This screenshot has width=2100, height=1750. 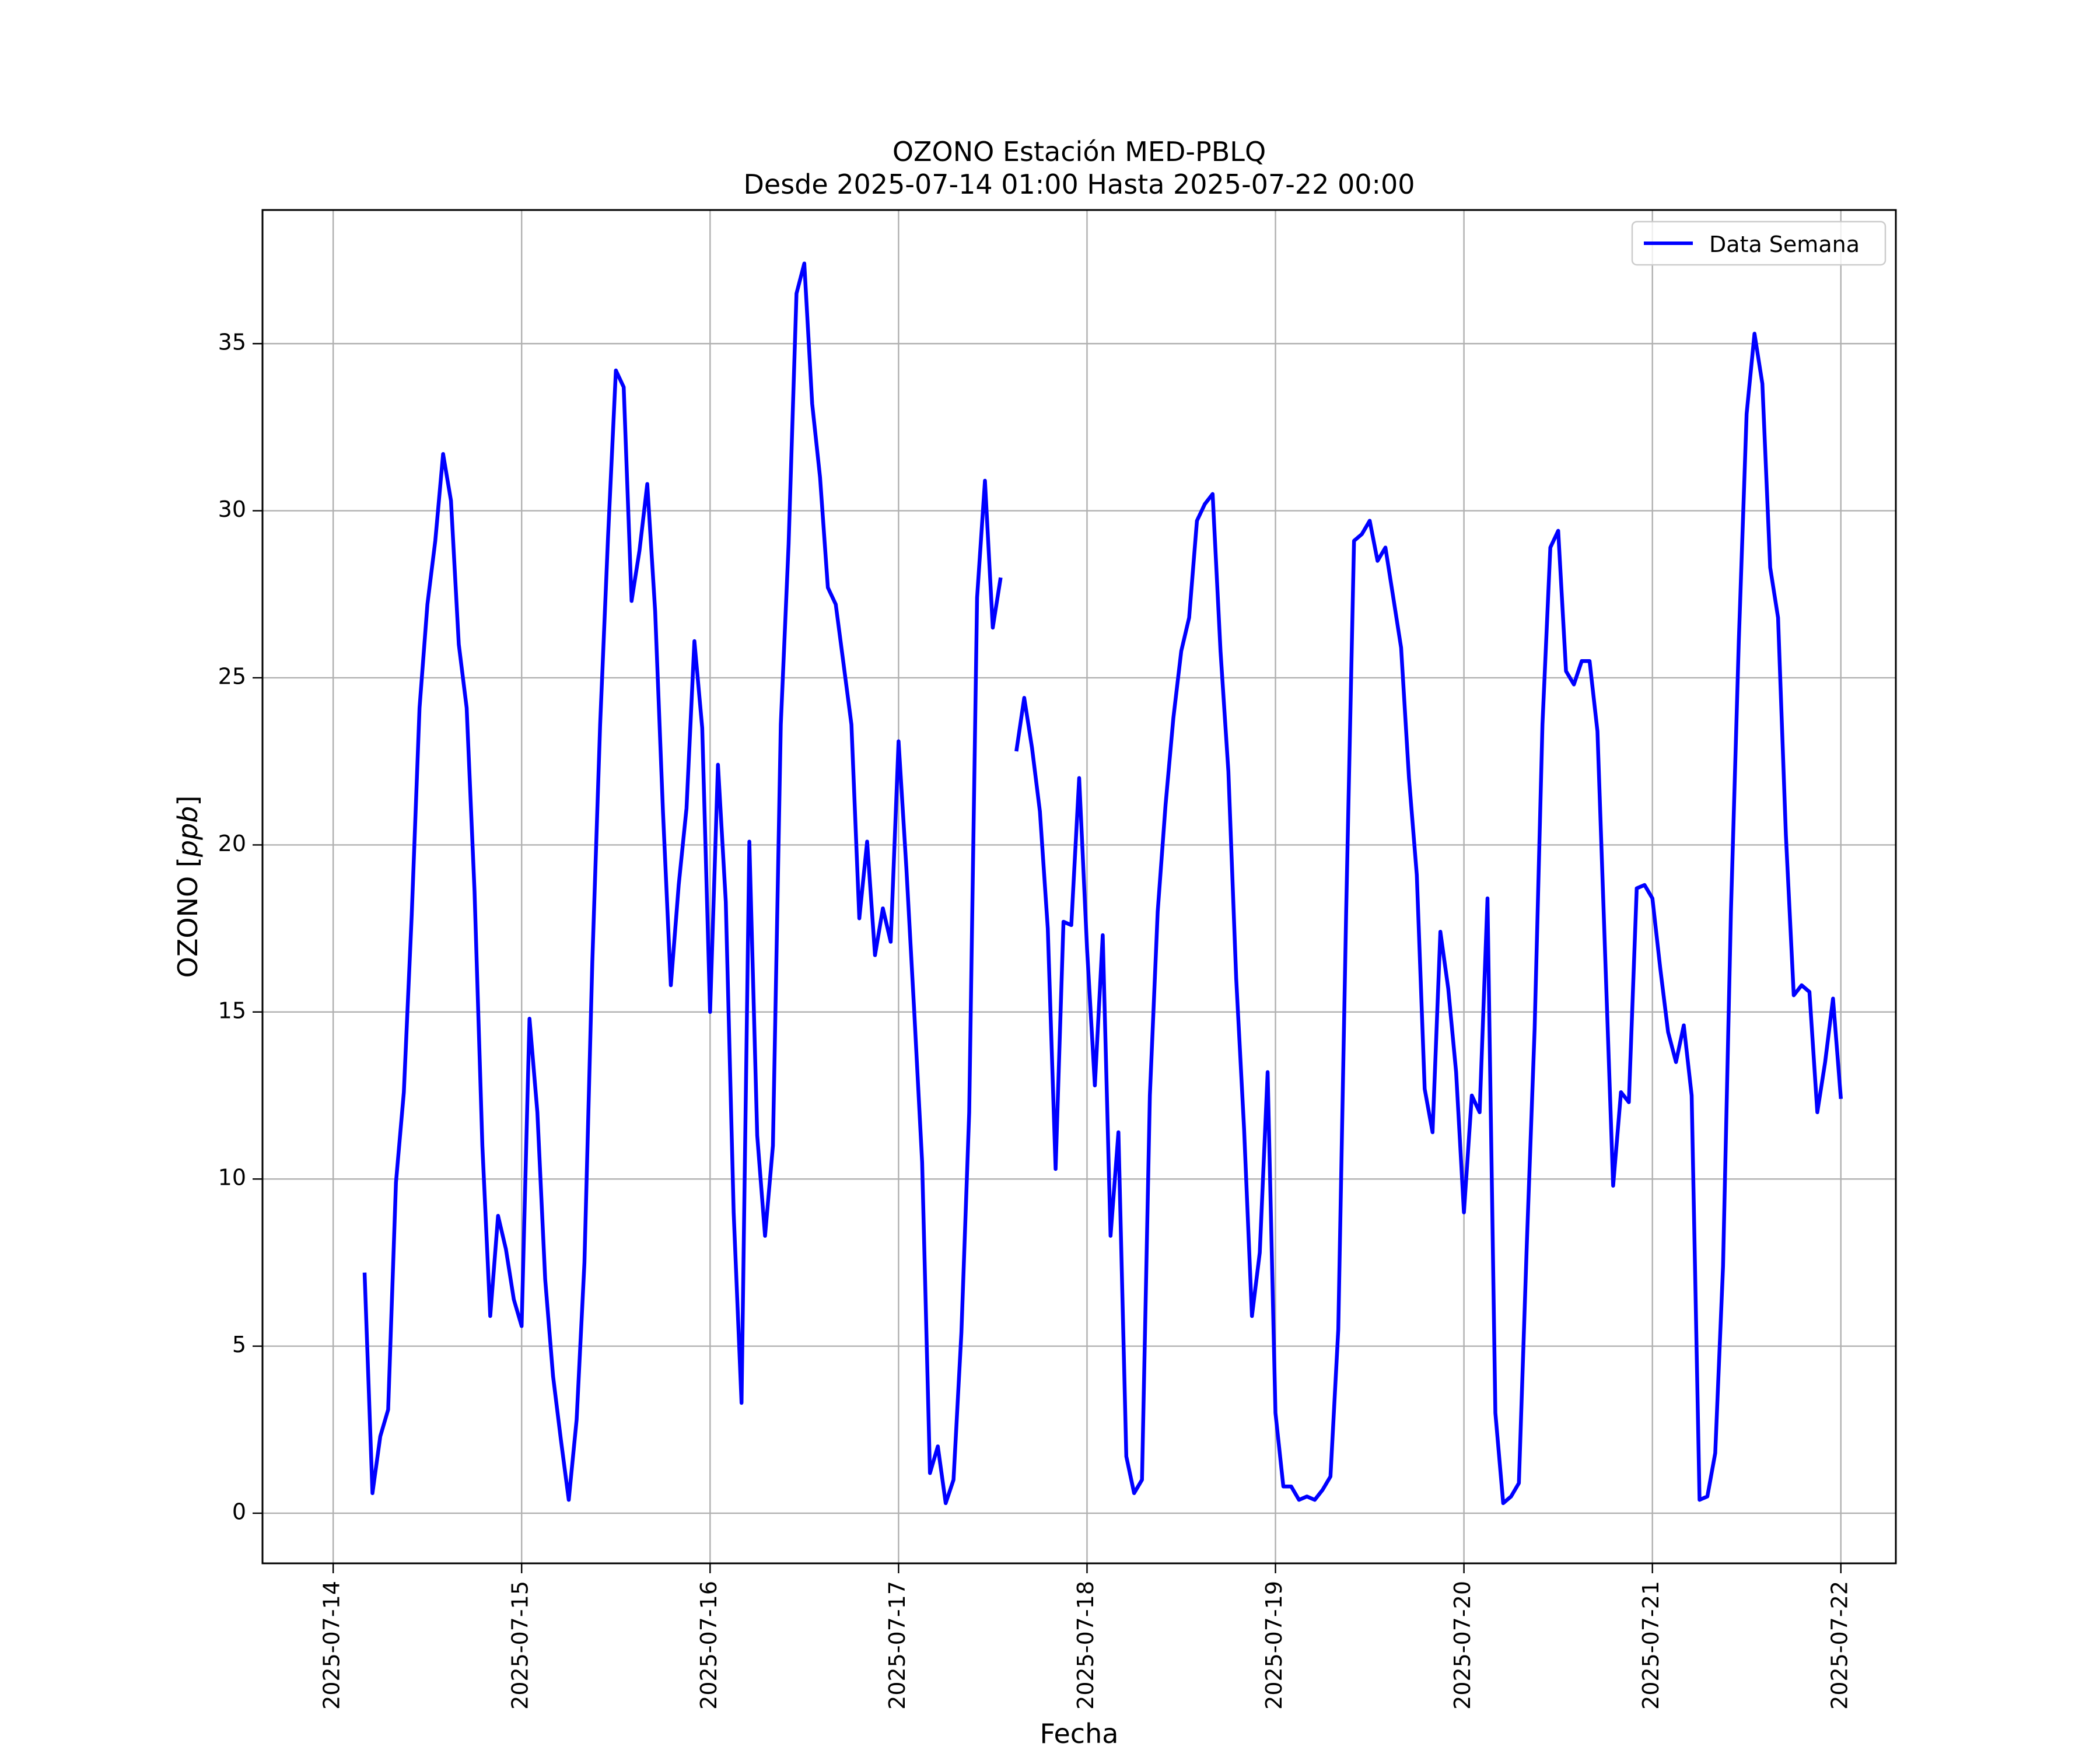 What do you see at coordinates (1274, 1645) in the screenshot?
I see `x-tick-label: 2025-07-19` at bounding box center [1274, 1645].